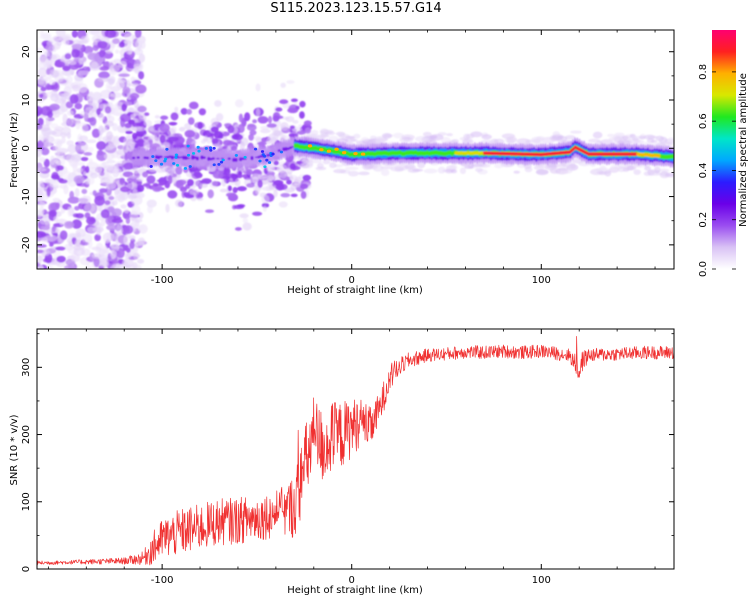 The height and width of the screenshot is (600, 750). Describe the element at coordinates (14, 150) in the screenshot. I see `spectrogram-y-axis-label: Frequency (Hz)` at that location.